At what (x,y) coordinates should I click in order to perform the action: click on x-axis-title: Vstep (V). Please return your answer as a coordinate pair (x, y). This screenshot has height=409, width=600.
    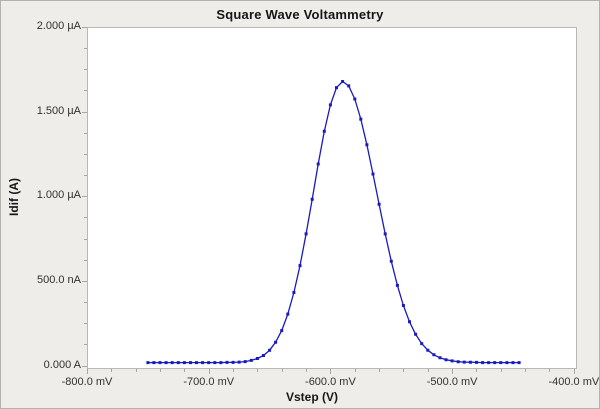
    Looking at the image, I should click on (311, 397).